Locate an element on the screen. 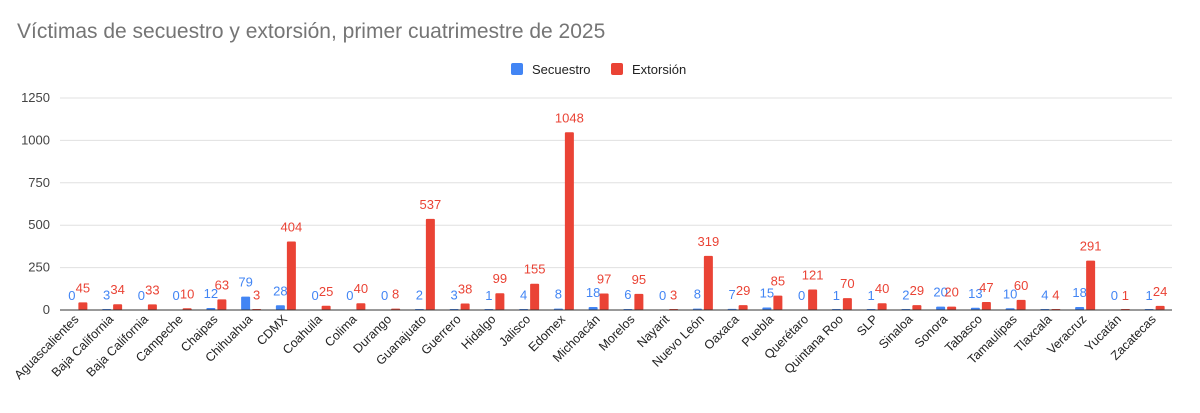 This screenshot has height=413, width=1200. data-label-extorsion: 38 is located at coordinates (465, 289).